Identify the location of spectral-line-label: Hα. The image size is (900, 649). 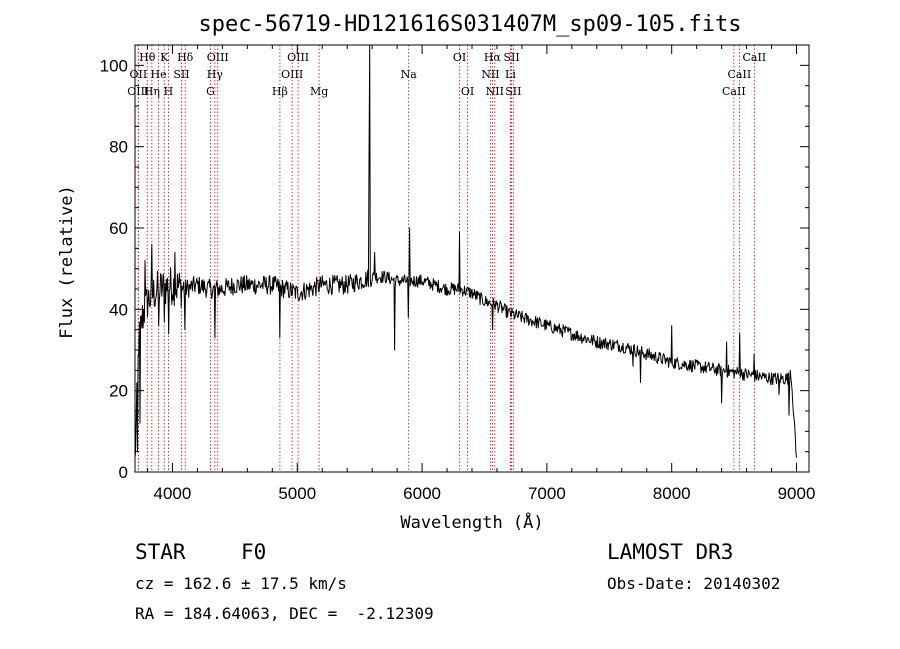
(493, 57).